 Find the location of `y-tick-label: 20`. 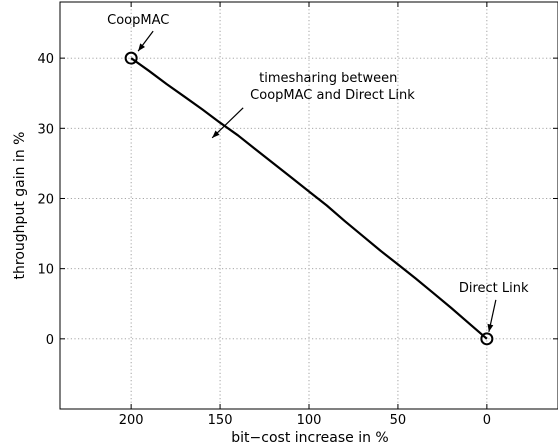

y-tick-label: 20 is located at coordinates (45, 199).